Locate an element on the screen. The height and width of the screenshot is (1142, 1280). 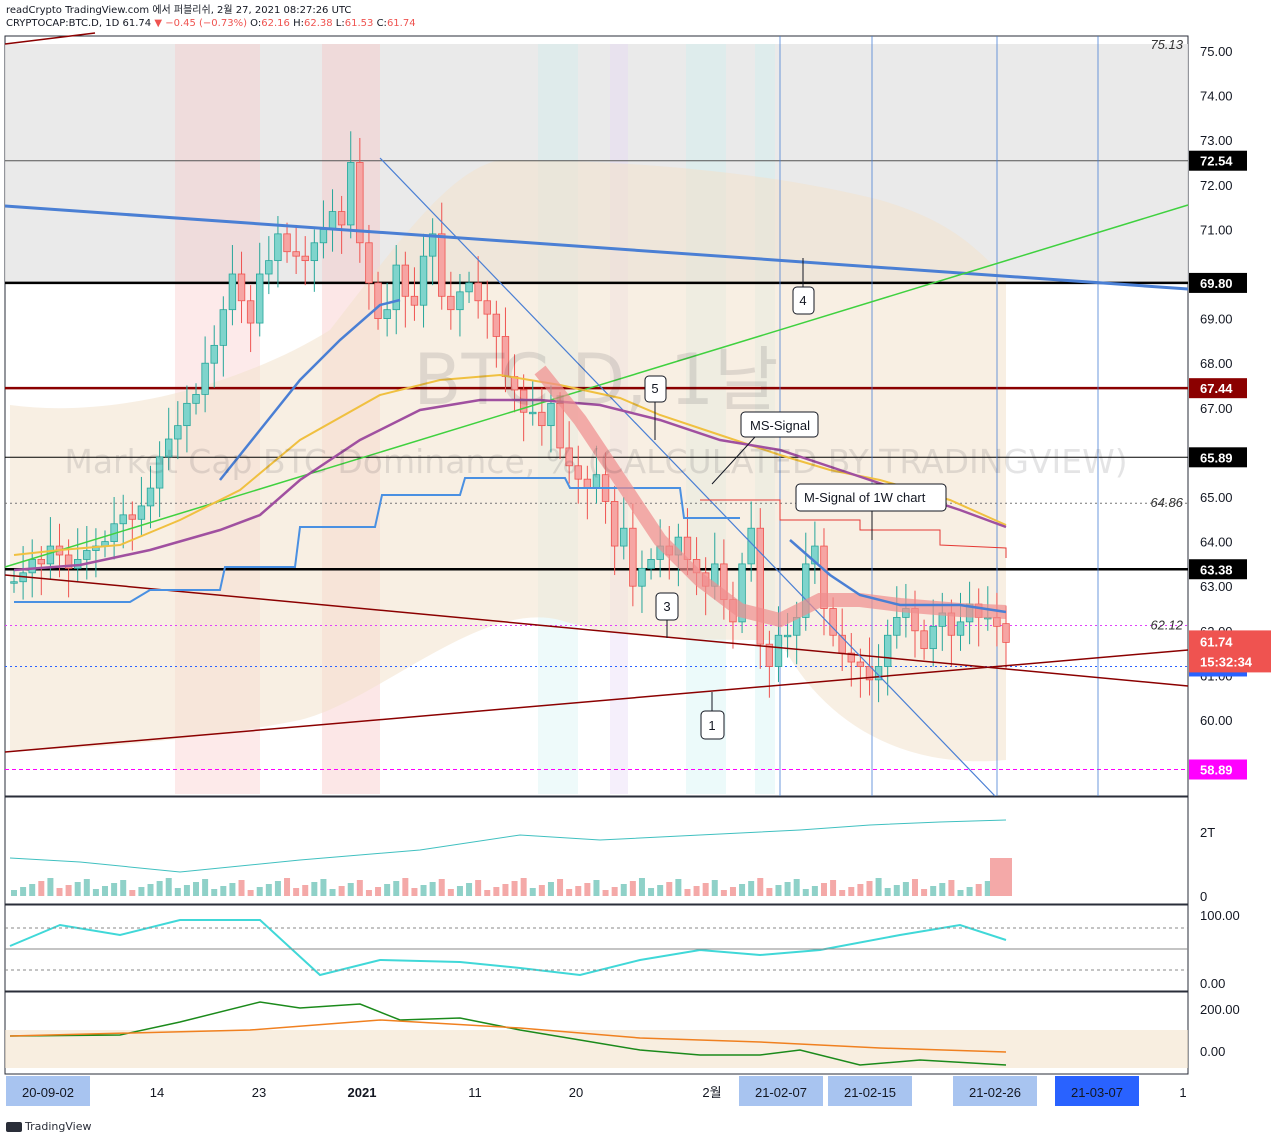
down-arrow-icon: ▼ is located at coordinates (158, 23).